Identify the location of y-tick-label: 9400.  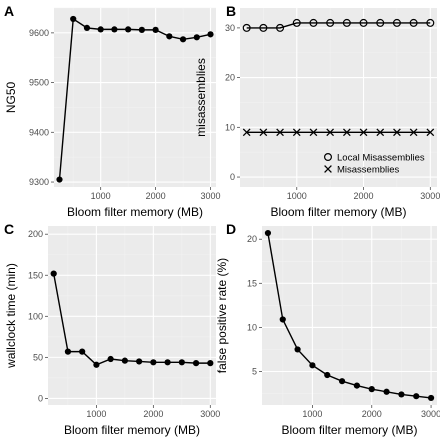
(39, 132).